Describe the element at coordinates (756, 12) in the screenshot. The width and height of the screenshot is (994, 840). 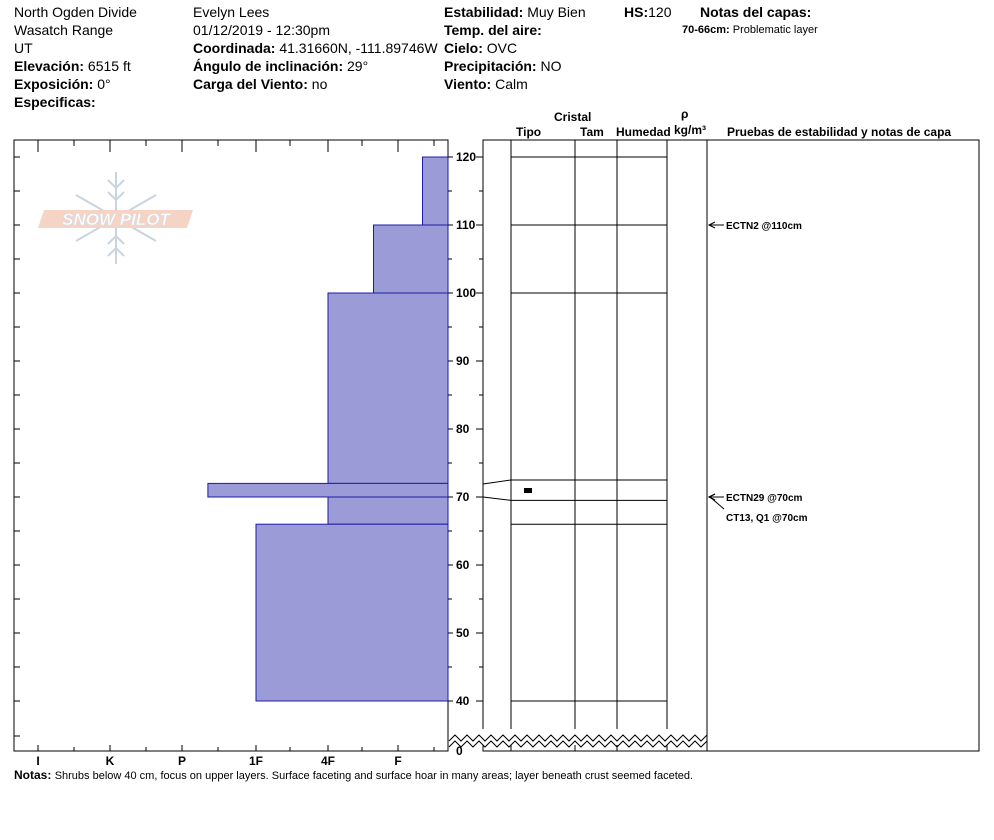
I see `layer-notes-label: Notas del capas:` at that location.